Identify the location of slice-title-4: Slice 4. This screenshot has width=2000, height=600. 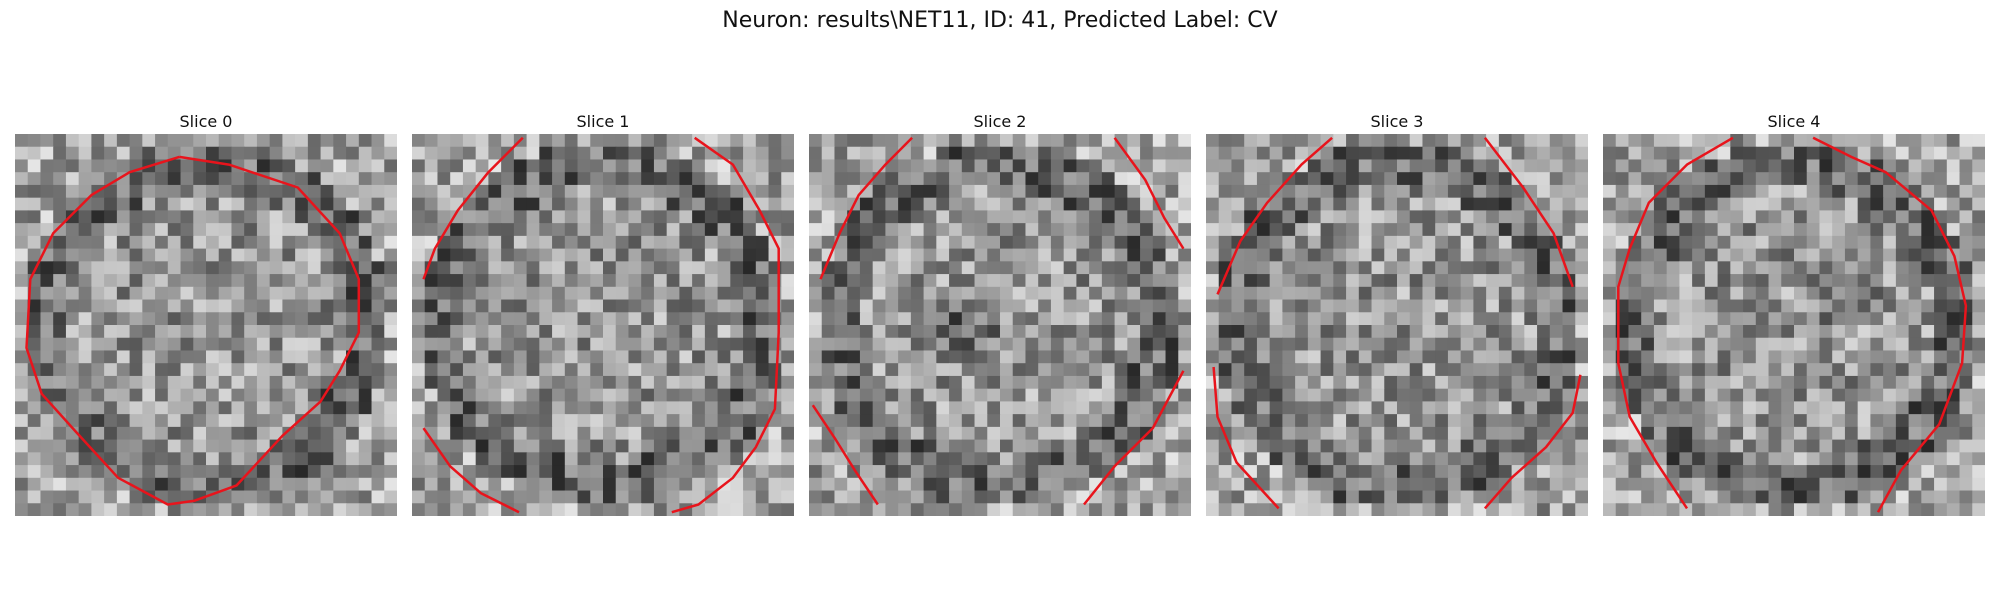
(1794, 121).